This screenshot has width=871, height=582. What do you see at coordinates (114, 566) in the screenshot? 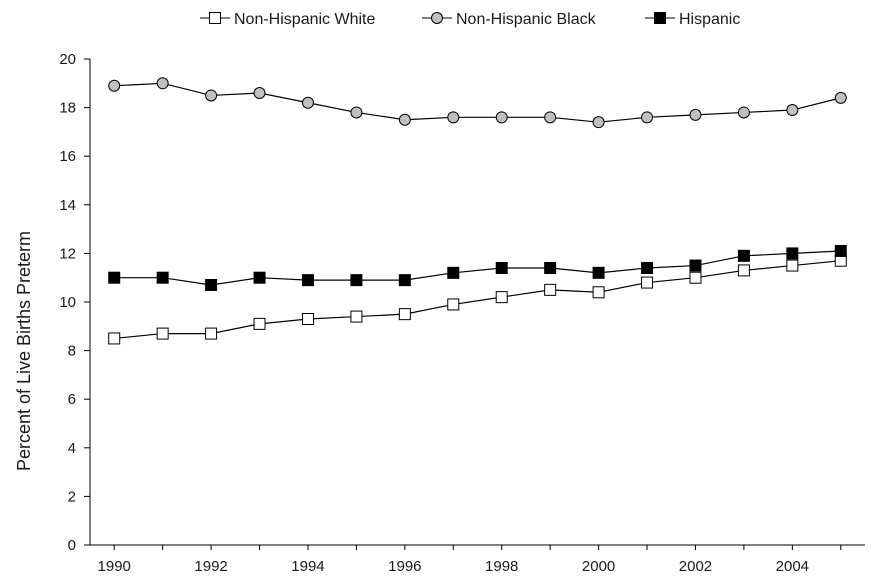
I see `x-tick-label: 1990` at bounding box center [114, 566].